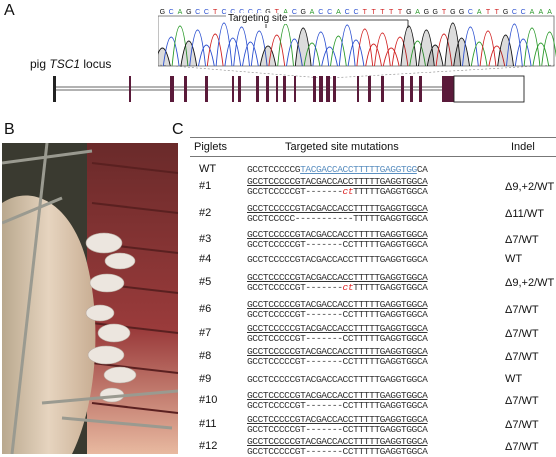  I want to click on piglets-group, so click(111, 317).